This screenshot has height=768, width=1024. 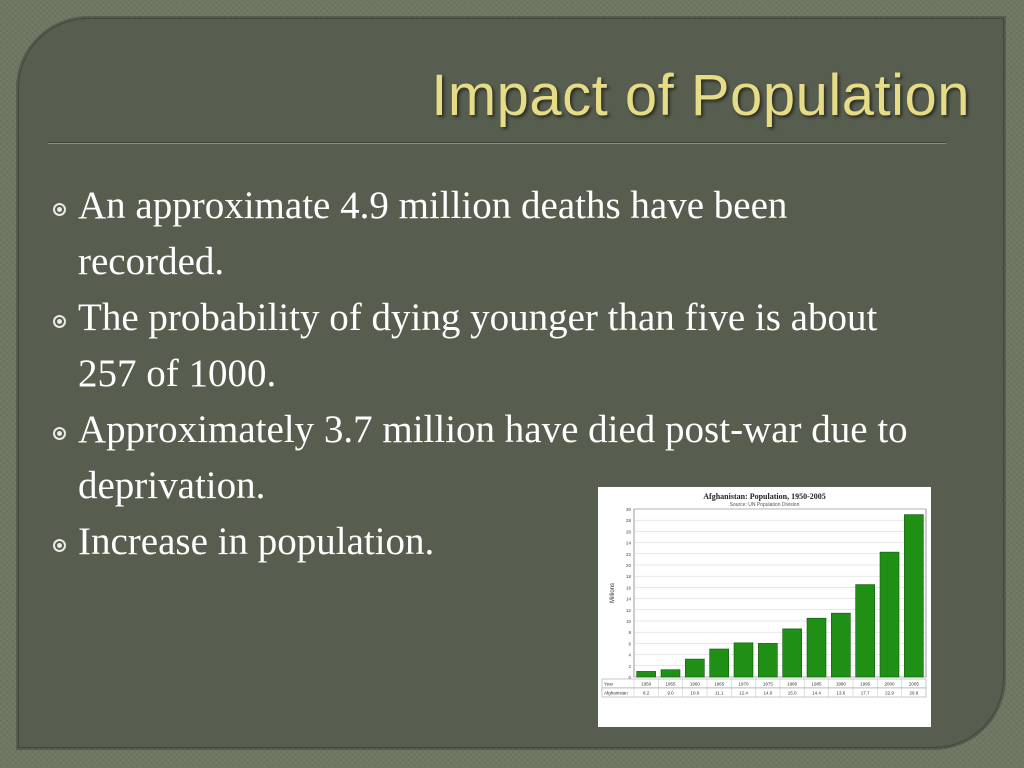 I want to click on table-cell: 1970, so click(x=743, y=684).